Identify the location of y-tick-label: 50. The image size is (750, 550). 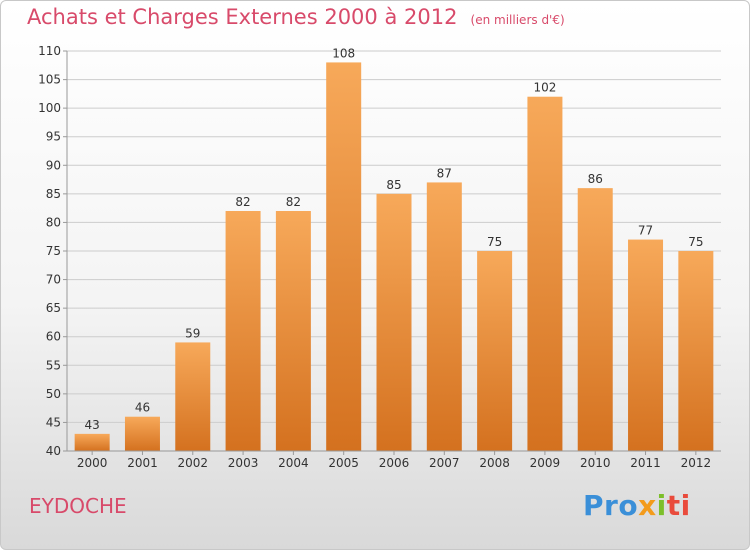
(53, 394).